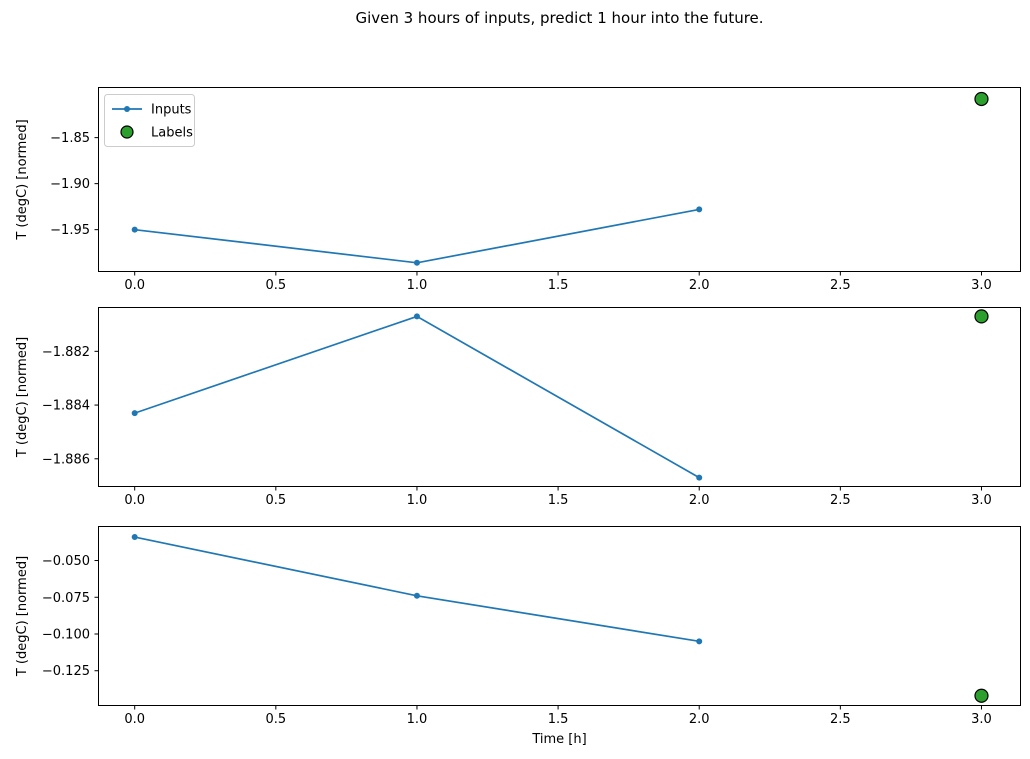 This screenshot has width=1030, height=759. Describe the element at coordinates (66, 352) in the screenshot. I see `y-tick-label: −1.882` at that location.